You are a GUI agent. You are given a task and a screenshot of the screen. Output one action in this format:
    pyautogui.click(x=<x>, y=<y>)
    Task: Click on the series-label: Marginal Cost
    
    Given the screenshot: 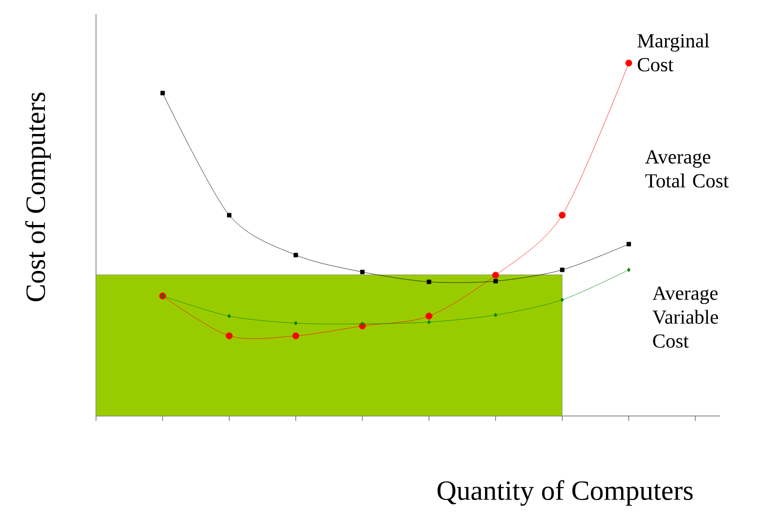 What is the action you would take?
    pyautogui.click(x=674, y=52)
    